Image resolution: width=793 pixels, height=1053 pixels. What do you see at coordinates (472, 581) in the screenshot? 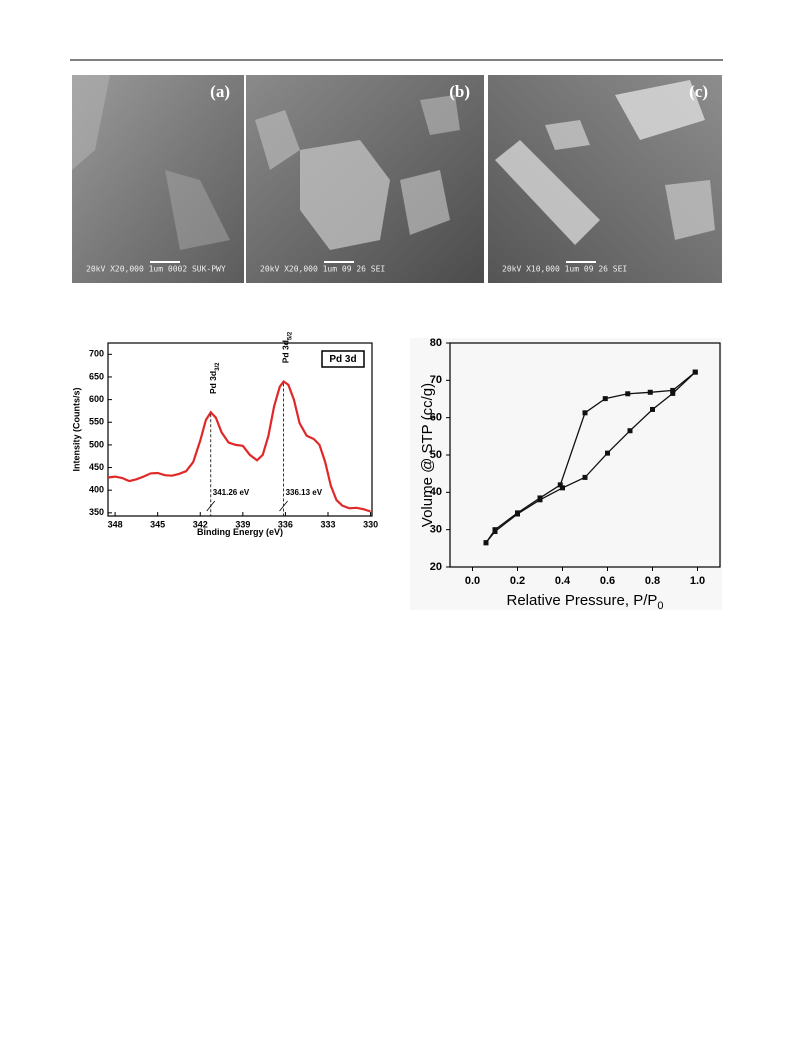
I see `x-tick-label: 0.0` at bounding box center [472, 581].